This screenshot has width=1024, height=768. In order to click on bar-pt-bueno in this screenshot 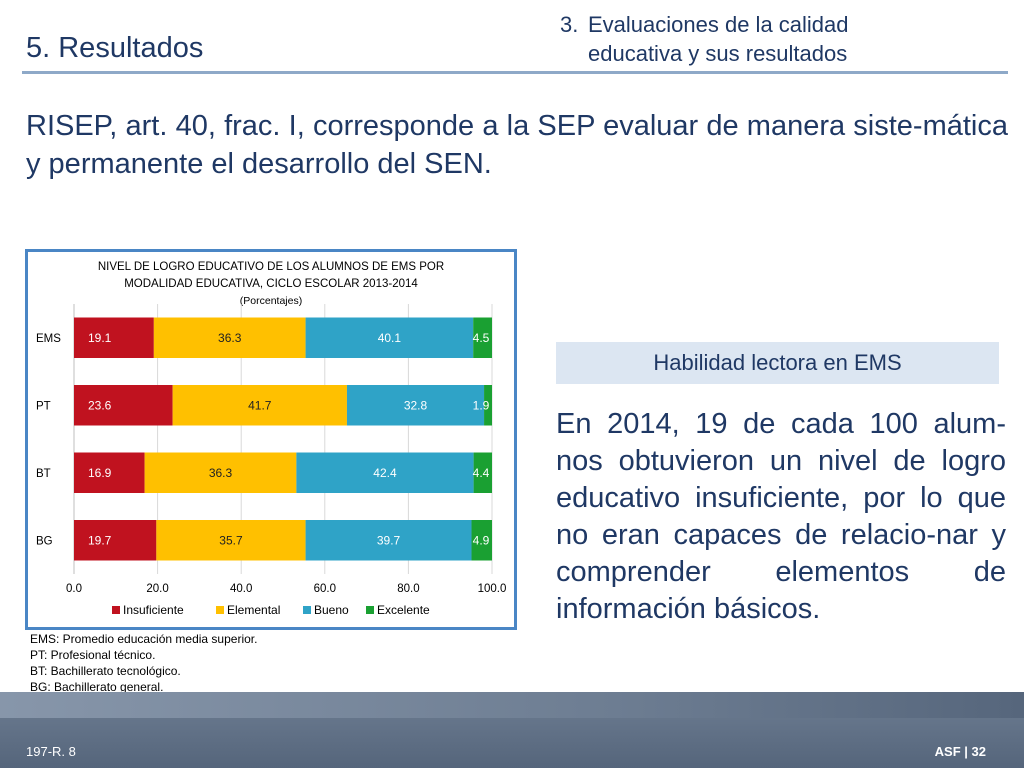, I will do `click(415, 405)`.